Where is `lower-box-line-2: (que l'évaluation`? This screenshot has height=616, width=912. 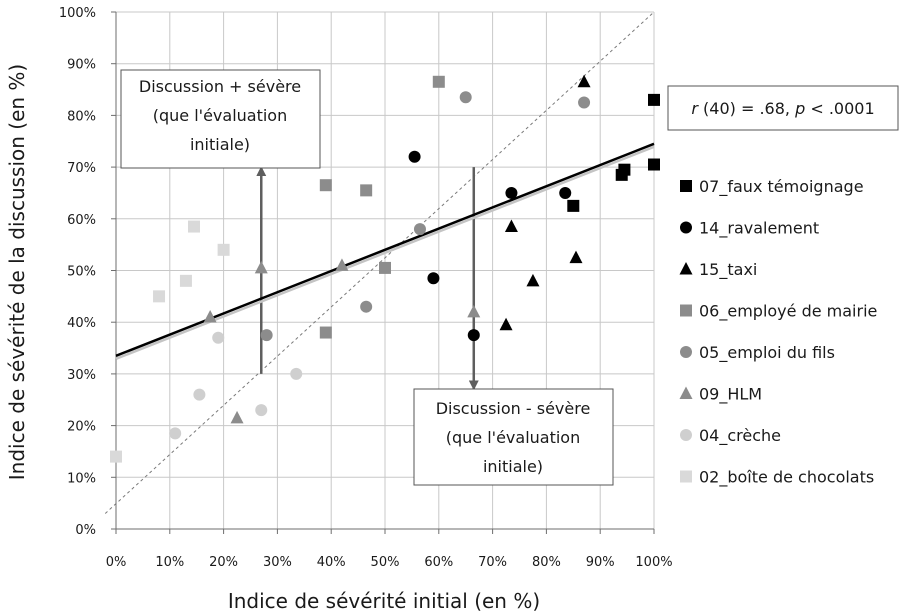
lower-box-line-2: (que l'évaluation is located at coordinates (513, 437).